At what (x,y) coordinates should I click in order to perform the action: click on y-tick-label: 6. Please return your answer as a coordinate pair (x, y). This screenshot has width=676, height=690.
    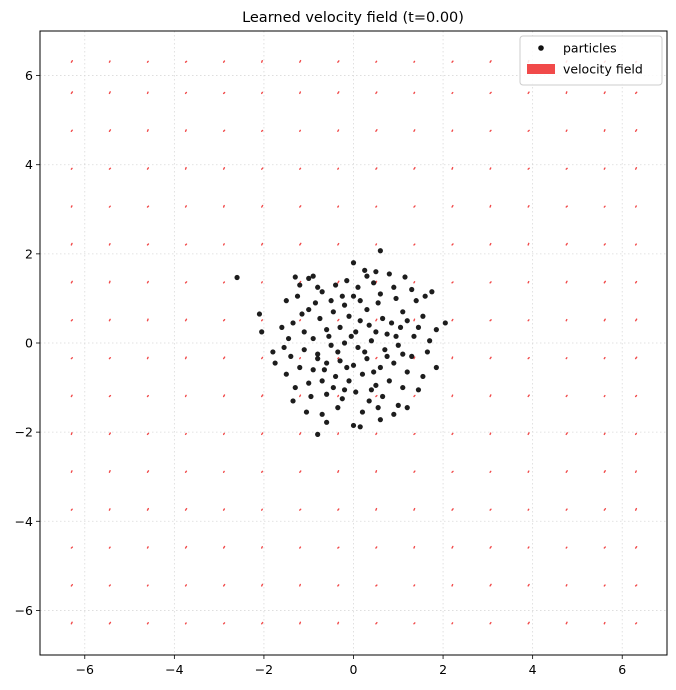
    Looking at the image, I should click on (29, 75).